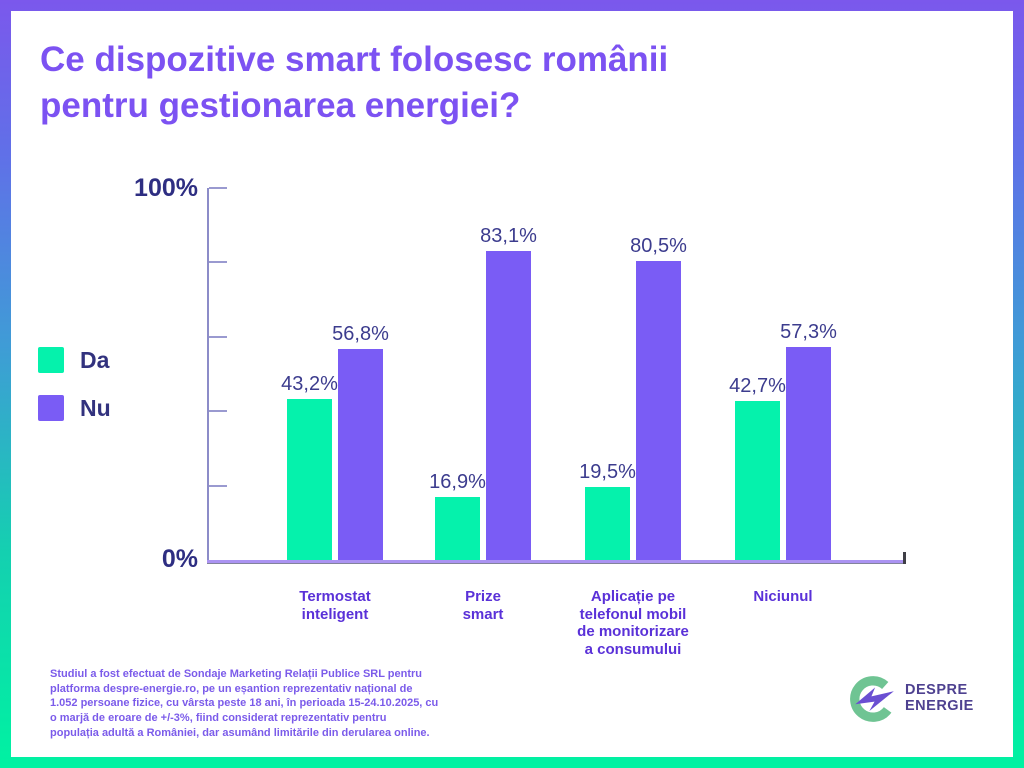 The width and height of the screenshot is (1024, 768). I want to click on logo-text-line2: ENERGIE, so click(939, 706).